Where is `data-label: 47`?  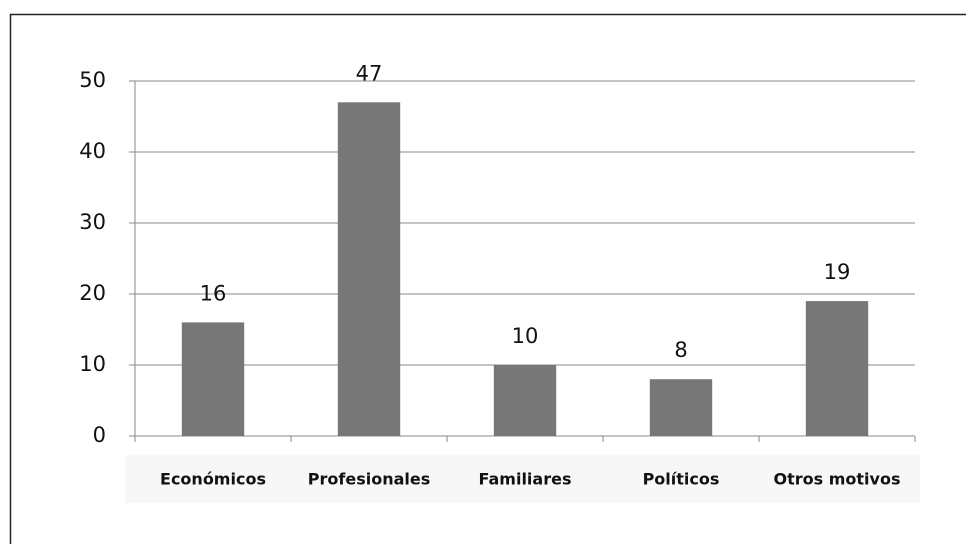
data-label: 47 is located at coordinates (369, 73).